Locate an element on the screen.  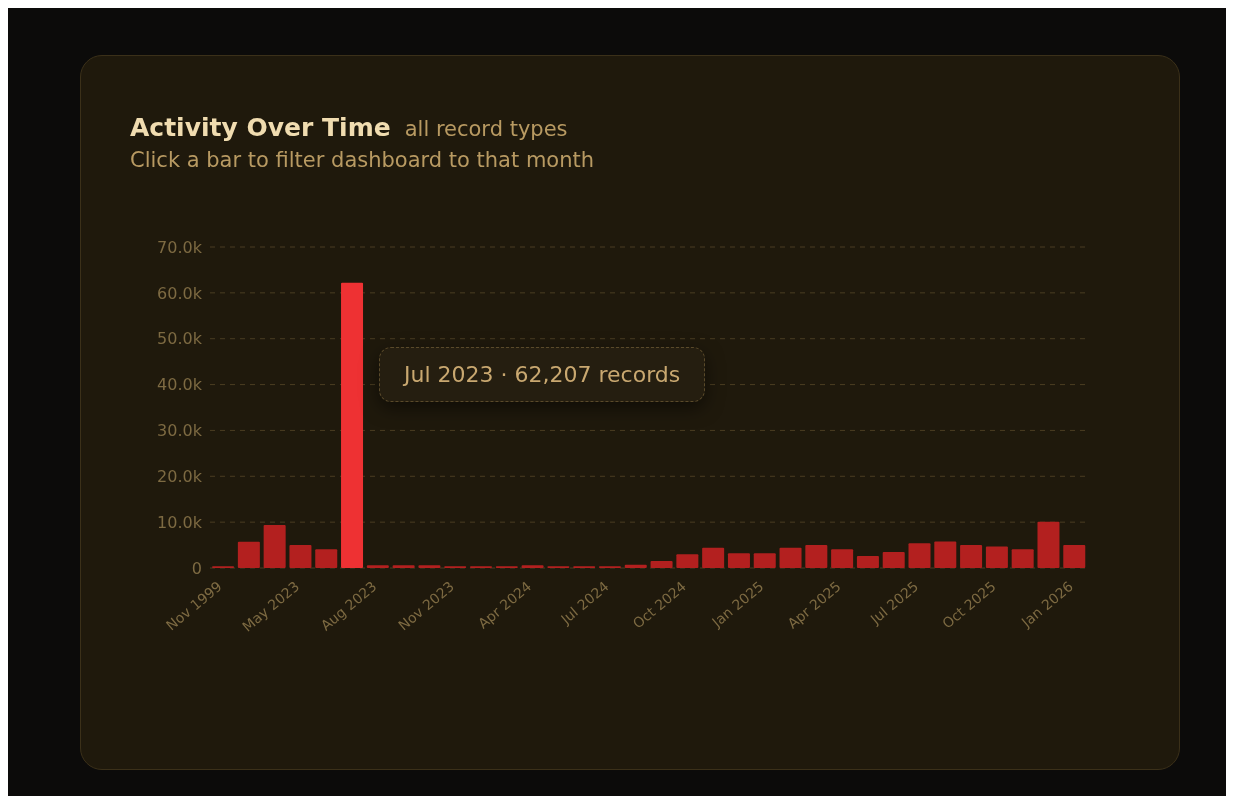
y-tick-label: 10.0k is located at coordinates (180, 522).